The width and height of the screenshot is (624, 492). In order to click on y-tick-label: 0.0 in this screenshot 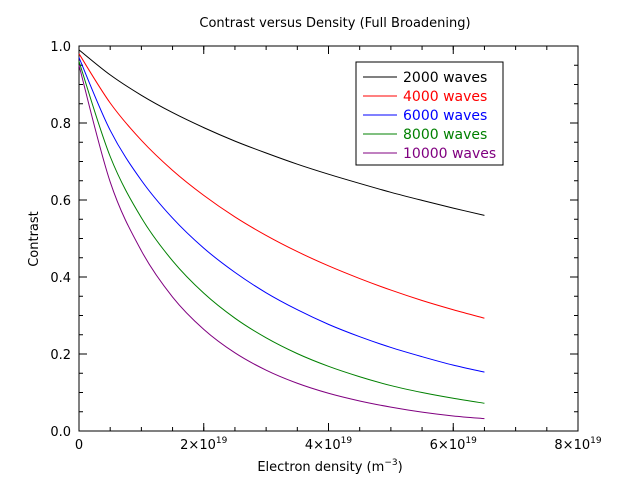, I will do `click(60, 432)`.